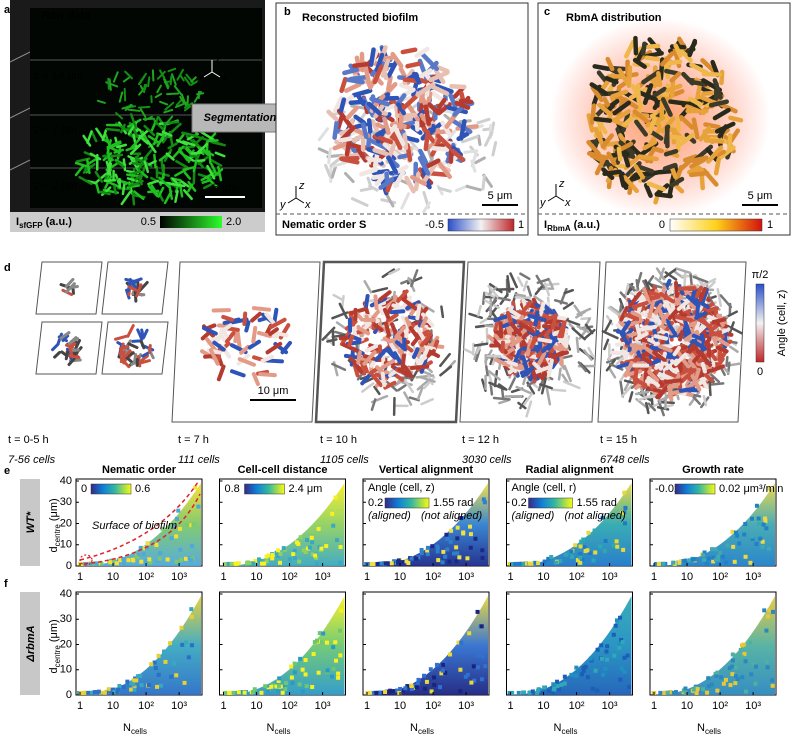  Describe the element at coordinates (547, 12) in the screenshot. I see `panel-letter: c` at that location.